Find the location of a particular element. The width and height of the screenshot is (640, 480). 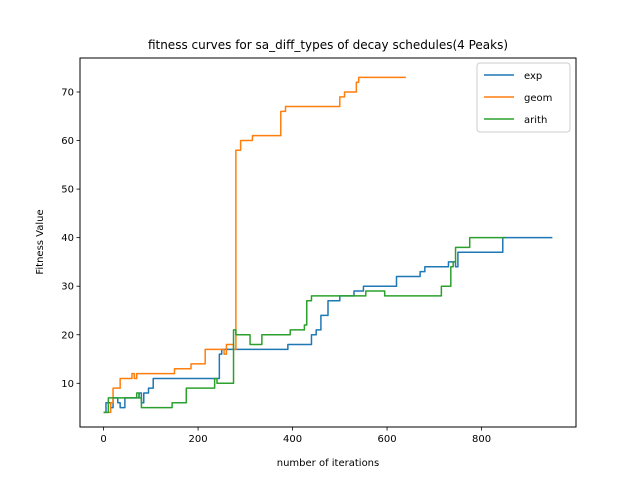

x-tick-label: 600 is located at coordinates (387, 439).